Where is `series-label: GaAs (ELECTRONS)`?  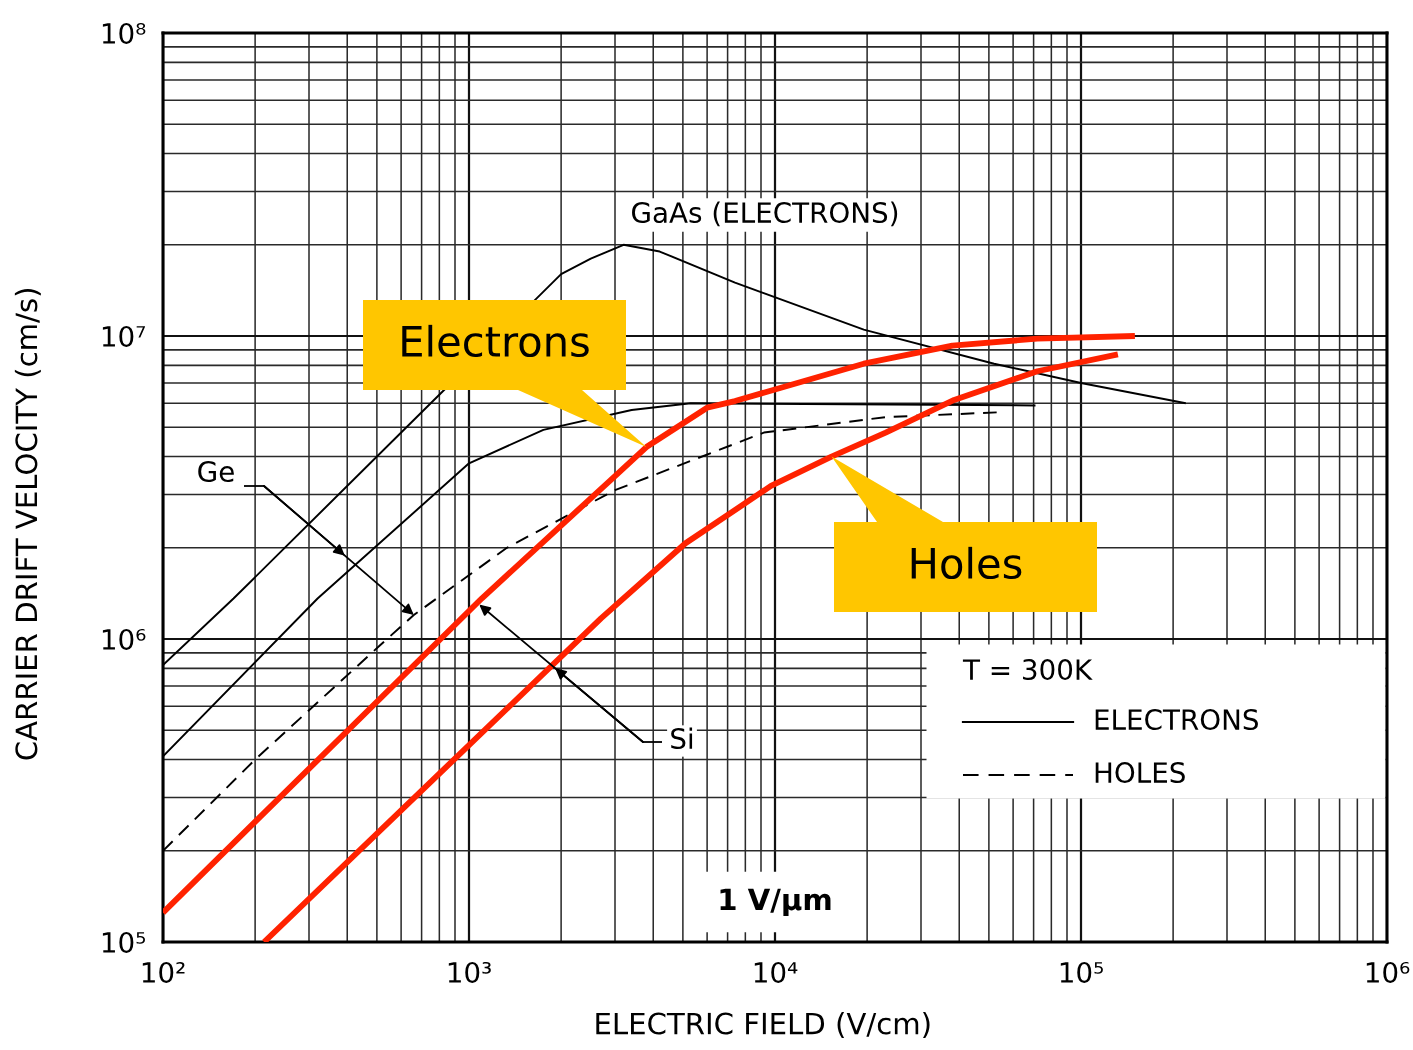
series-label: GaAs (ELECTRONS) is located at coordinates (765, 214).